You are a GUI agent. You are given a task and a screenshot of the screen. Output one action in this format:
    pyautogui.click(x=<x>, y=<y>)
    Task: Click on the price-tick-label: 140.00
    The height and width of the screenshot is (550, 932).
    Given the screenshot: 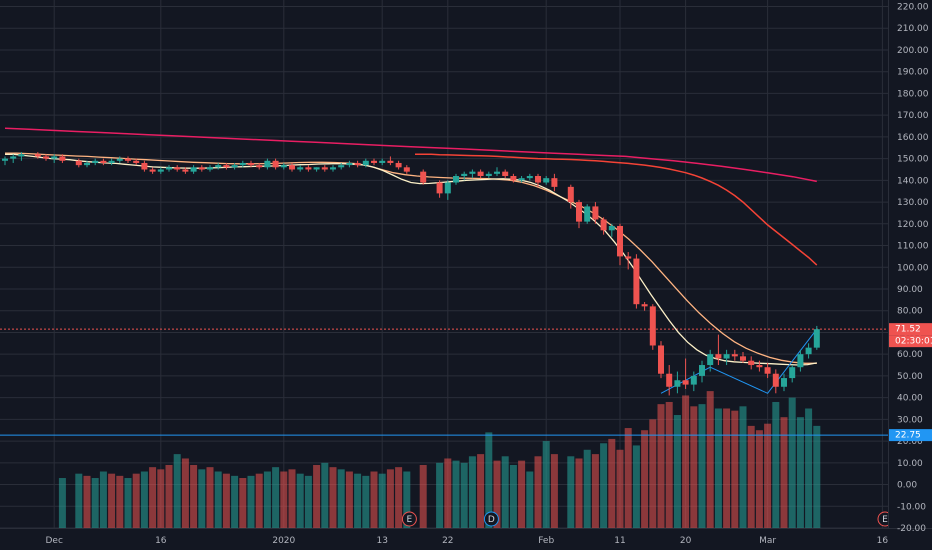 What is the action you would take?
    pyautogui.click(x=913, y=181)
    